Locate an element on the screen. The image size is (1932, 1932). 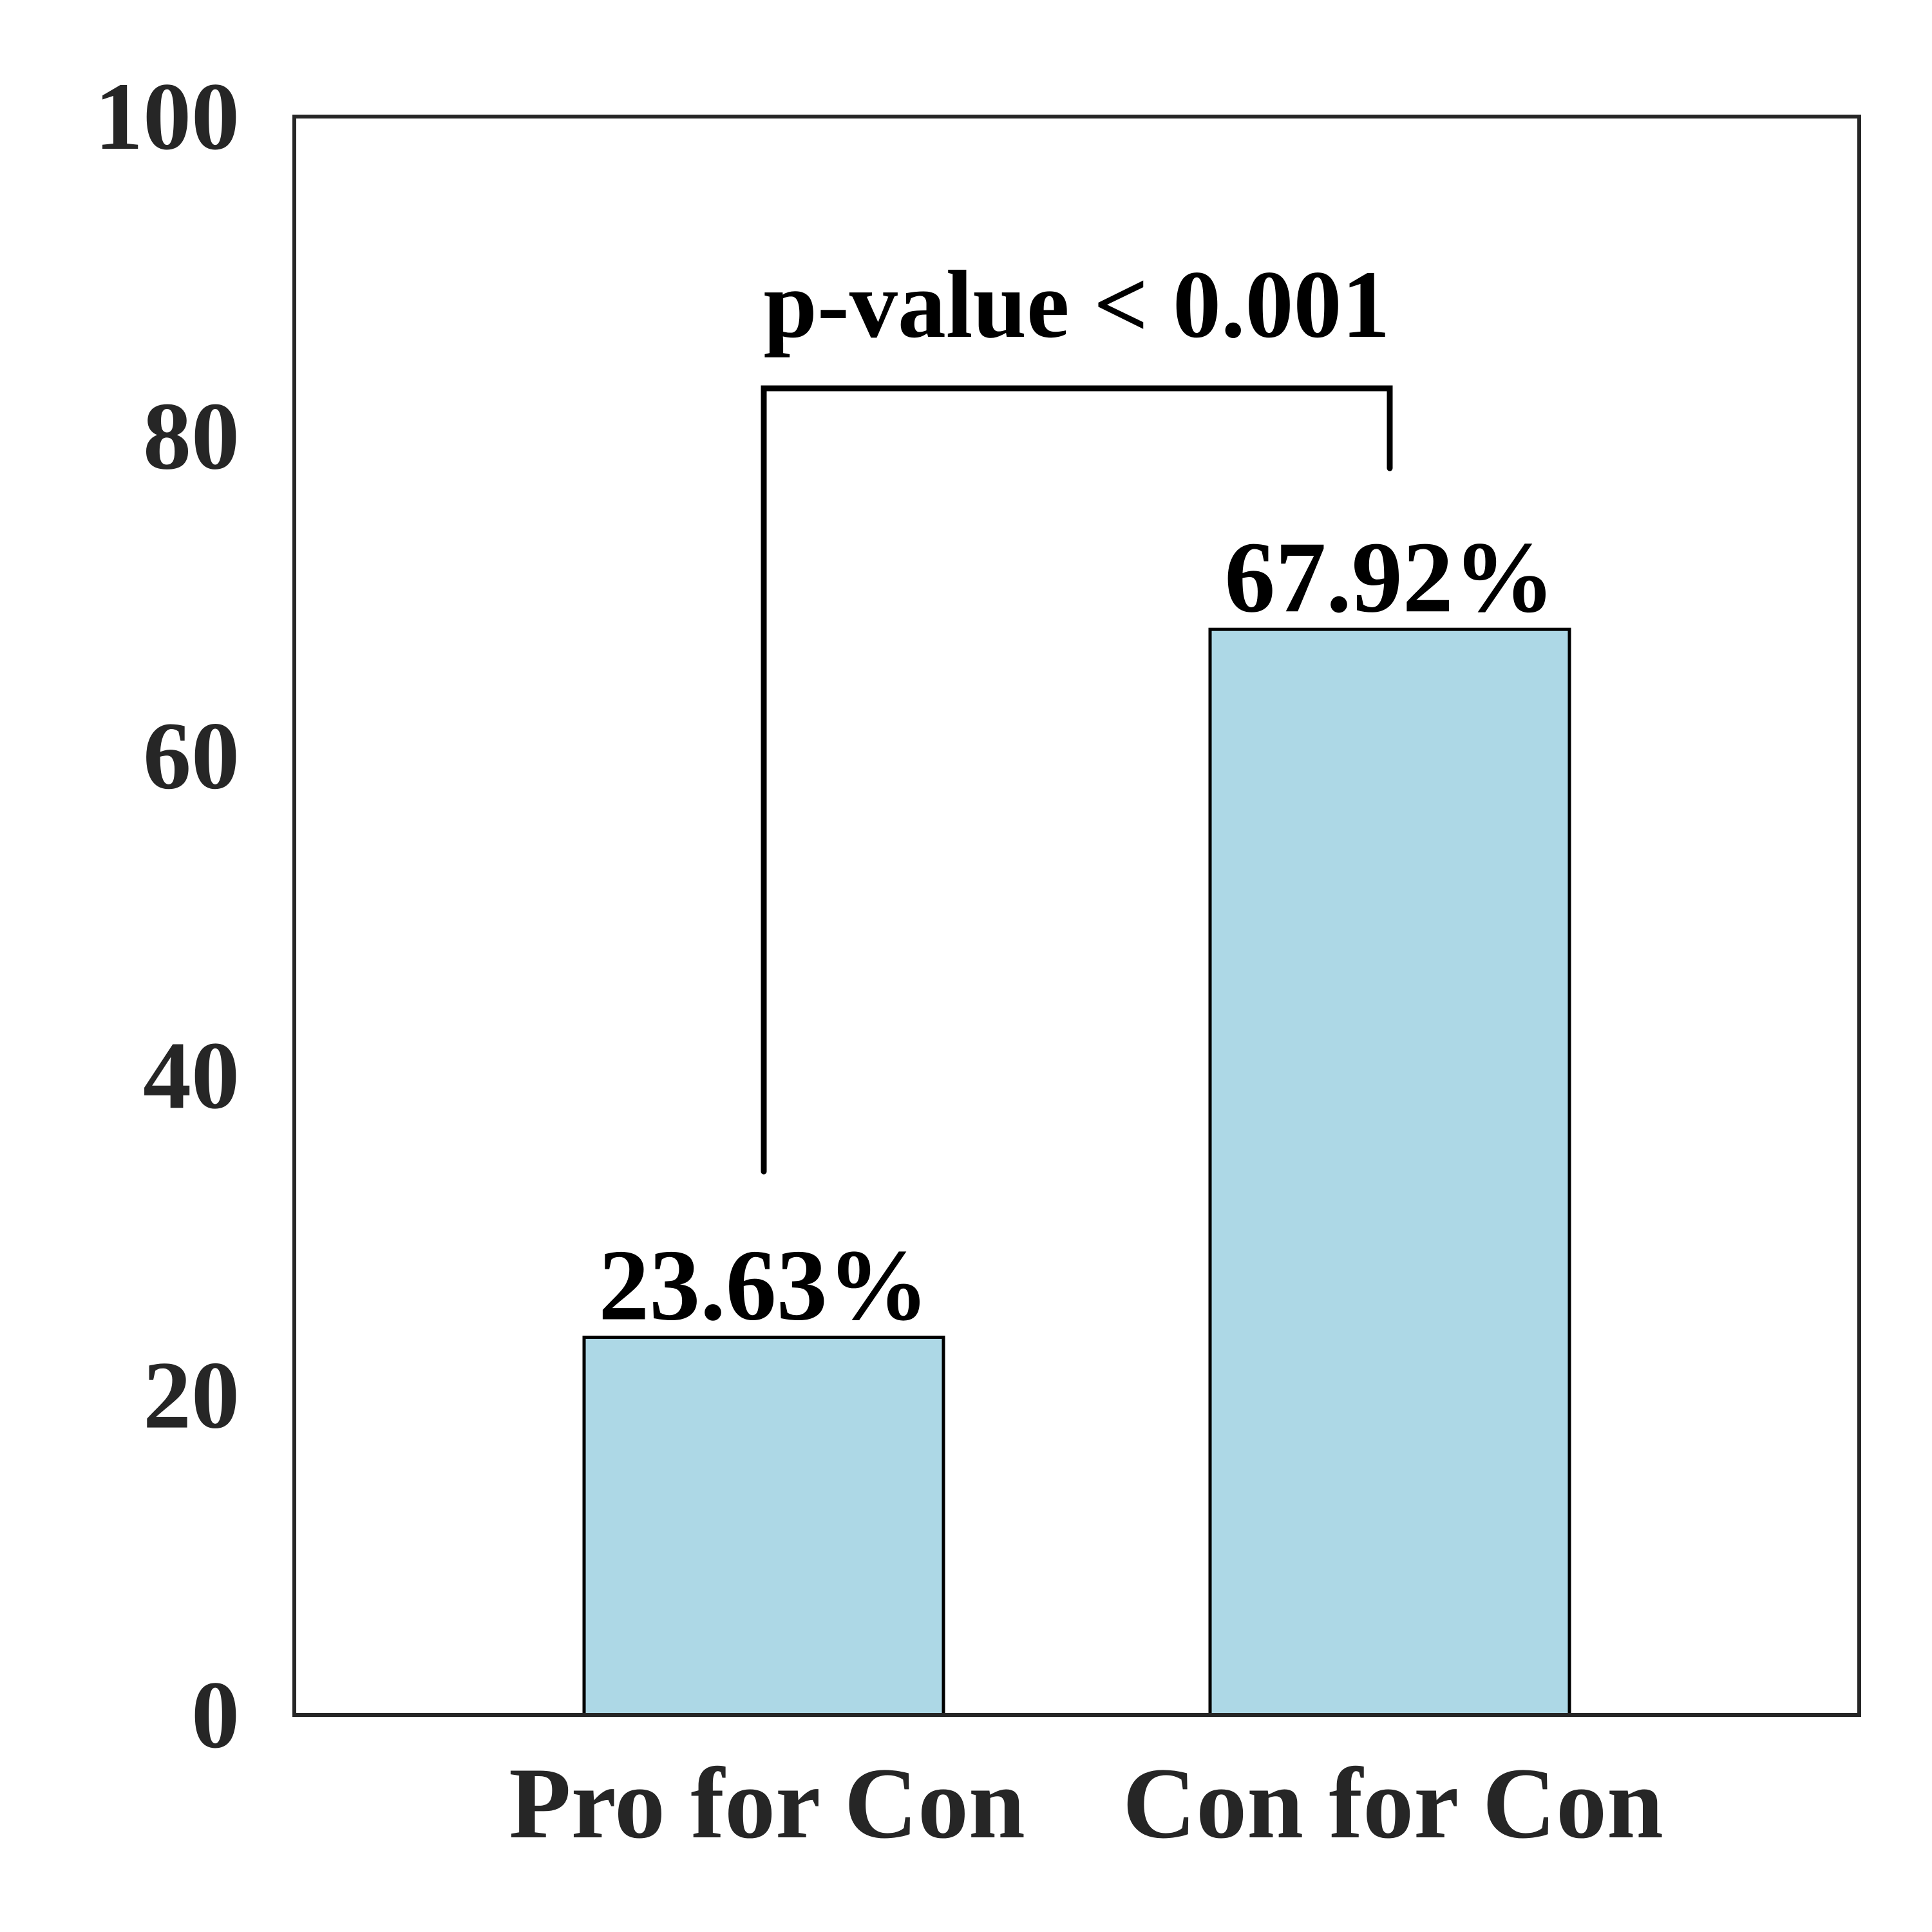
x-tick-label: Con for Con is located at coordinates (1393, 1803).